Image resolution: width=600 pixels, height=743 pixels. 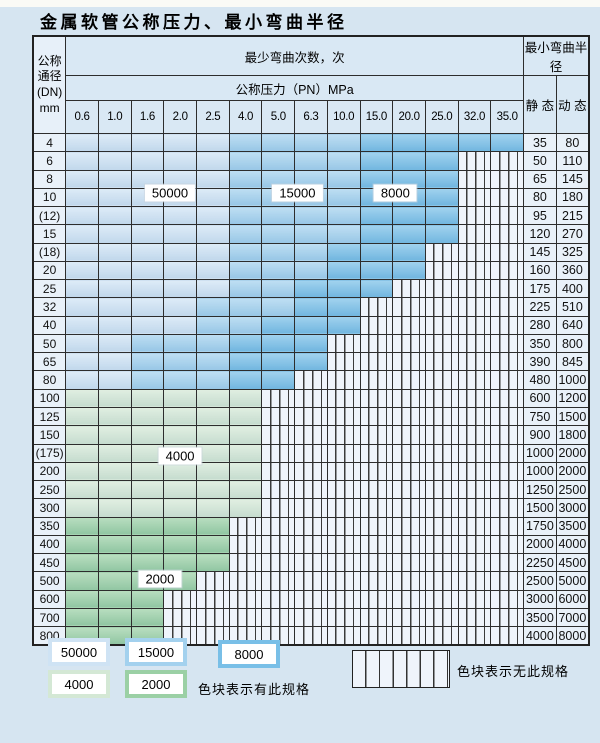 What do you see at coordinates (540, 142) in the screenshot?
I see `static-radius-cell: 35` at bounding box center [540, 142].